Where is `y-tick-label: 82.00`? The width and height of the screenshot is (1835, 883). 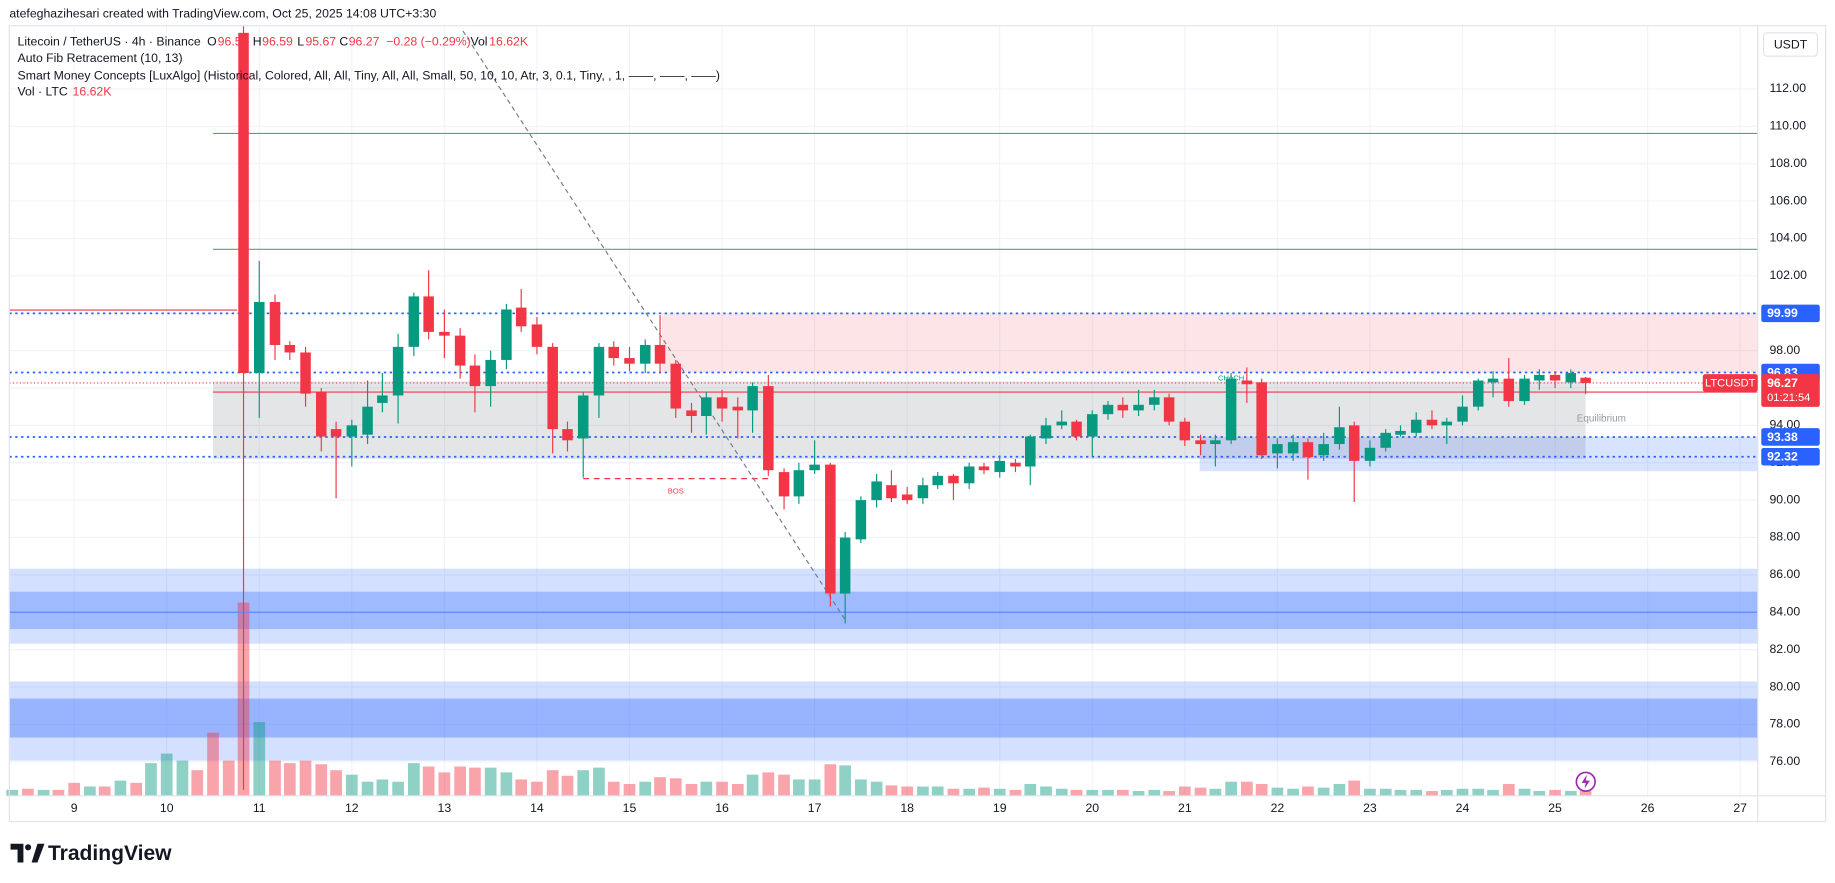 y-tick-label: 82.00 is located at coordinates (1784, 649).